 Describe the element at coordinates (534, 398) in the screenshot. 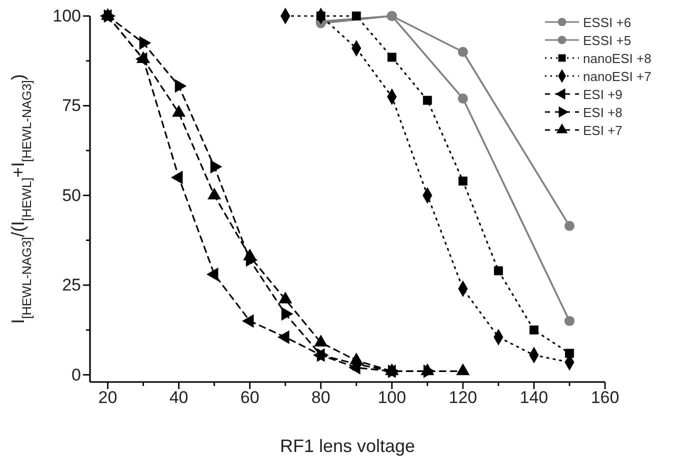

I see `x-tick-label: 140` at that location.